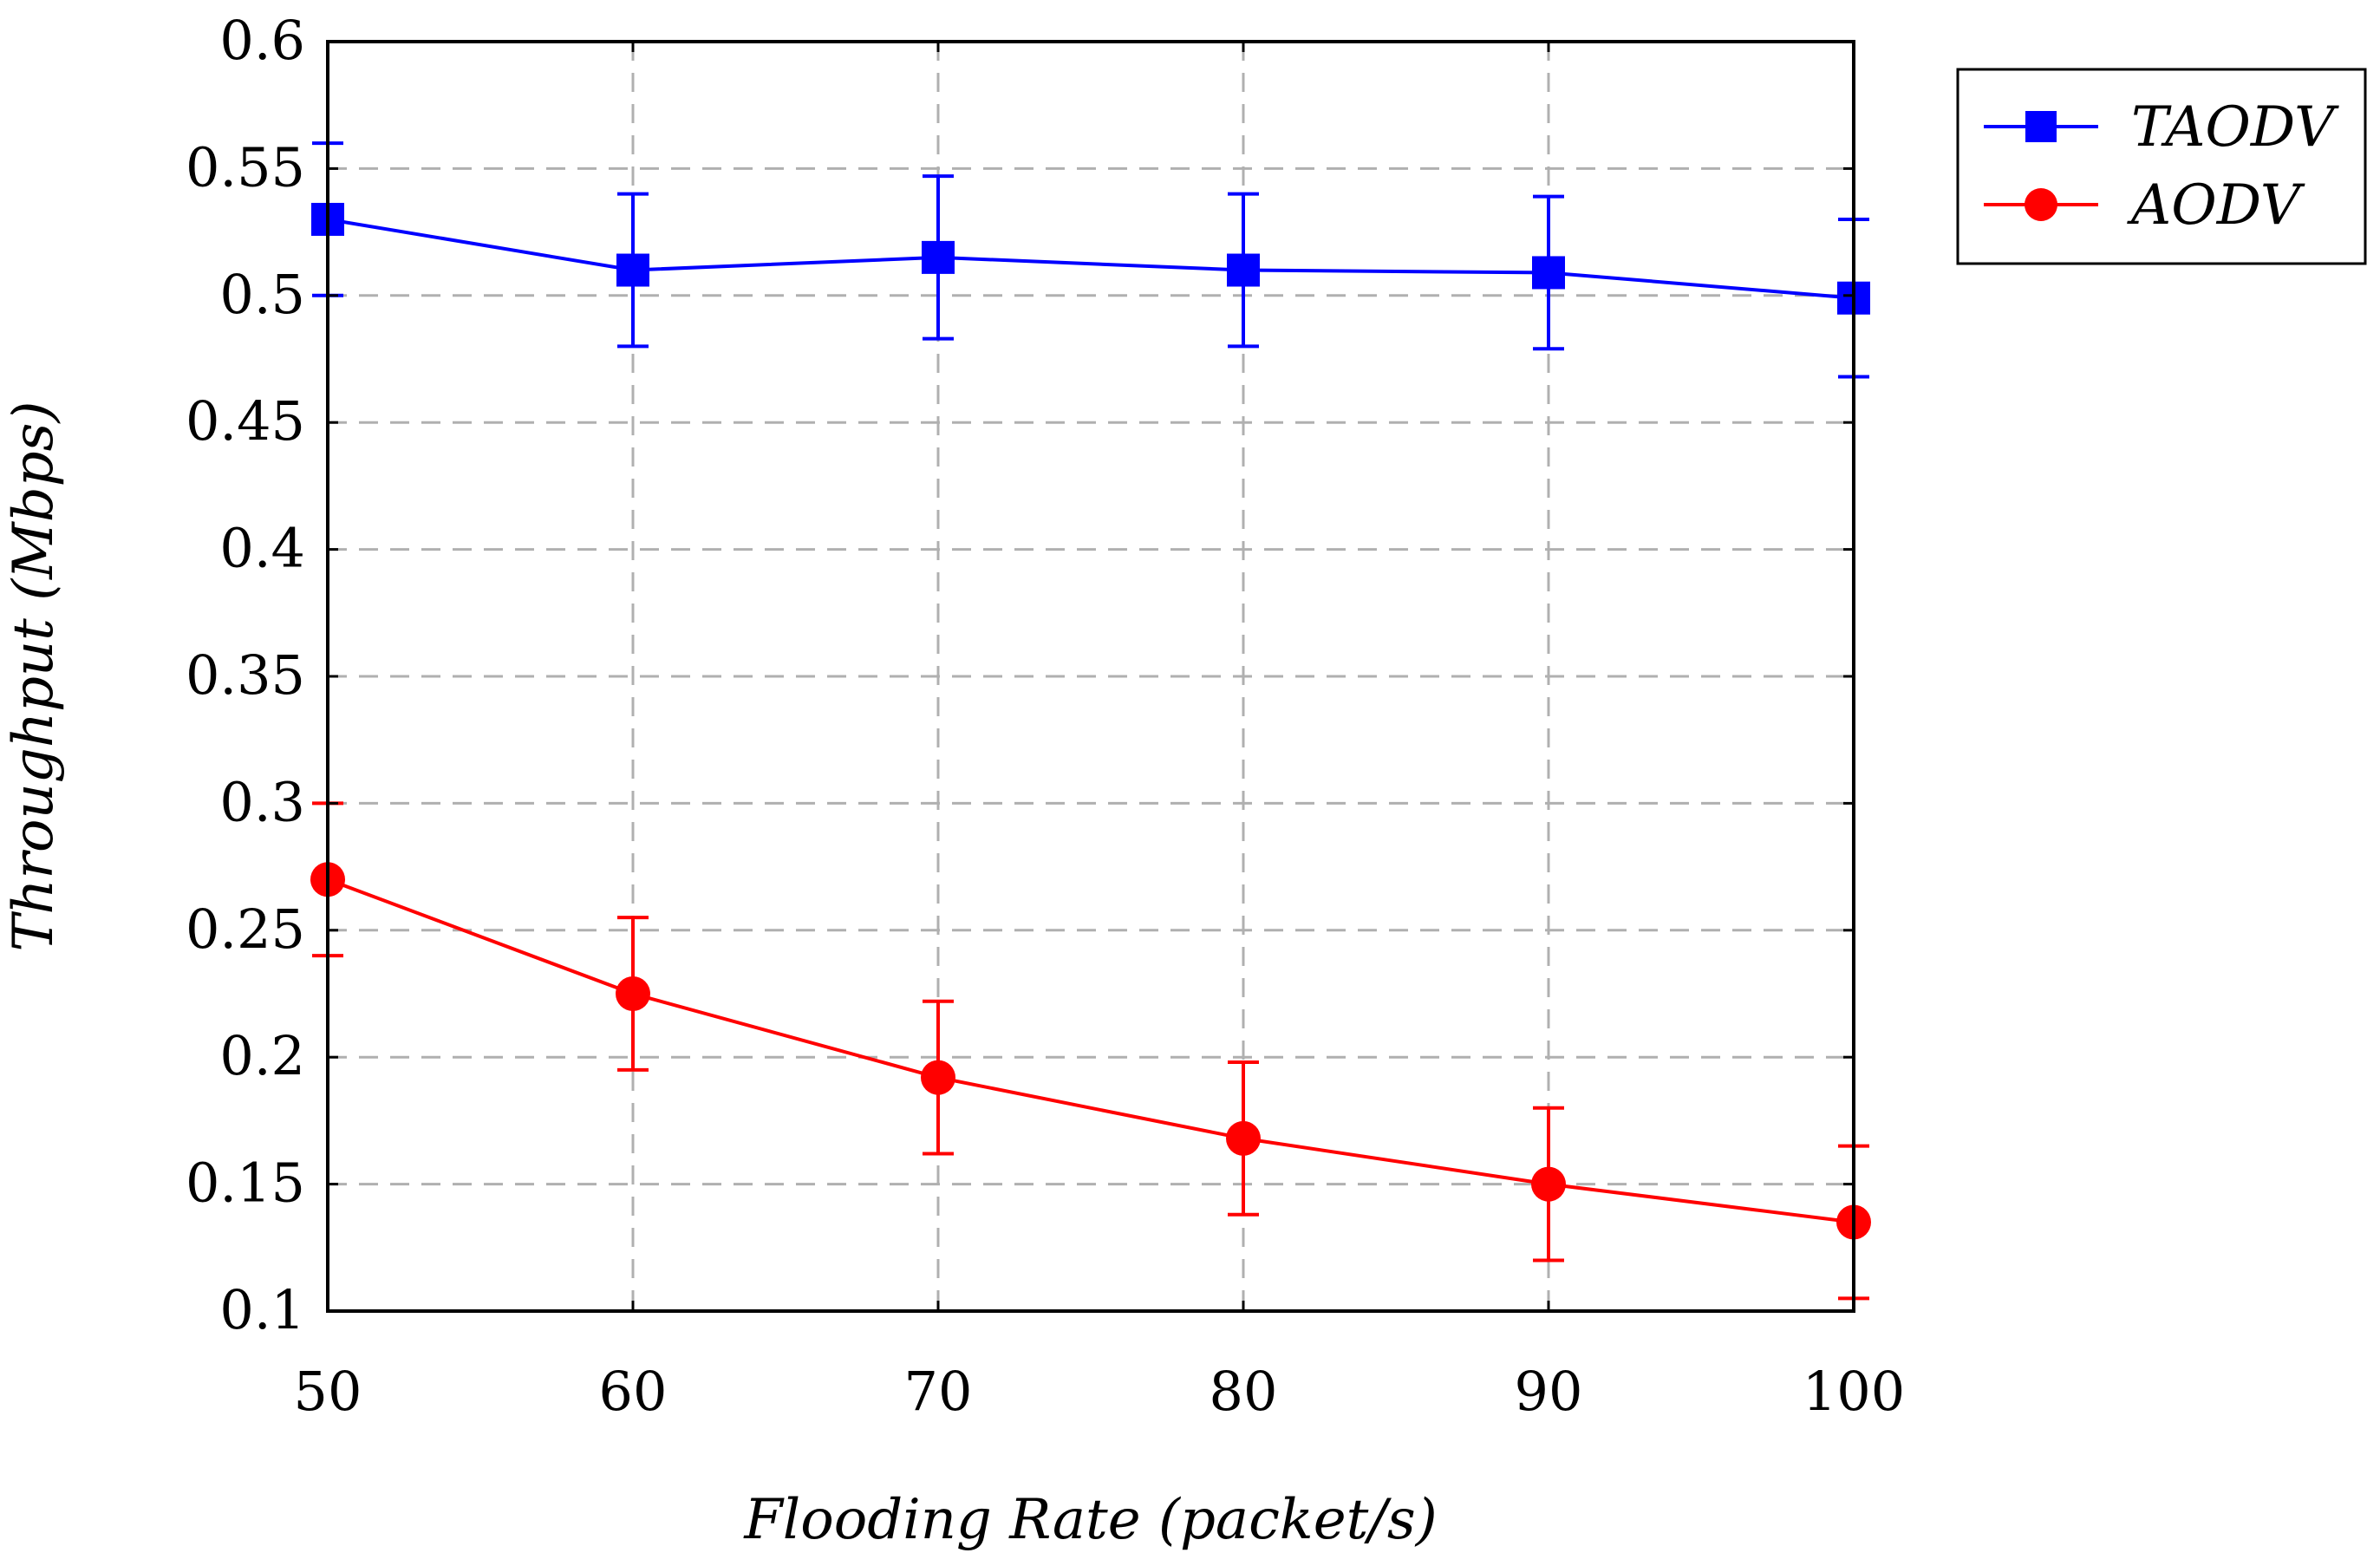  I want to click on legend-entry-taodv: TAODV, so click(2161, 127).